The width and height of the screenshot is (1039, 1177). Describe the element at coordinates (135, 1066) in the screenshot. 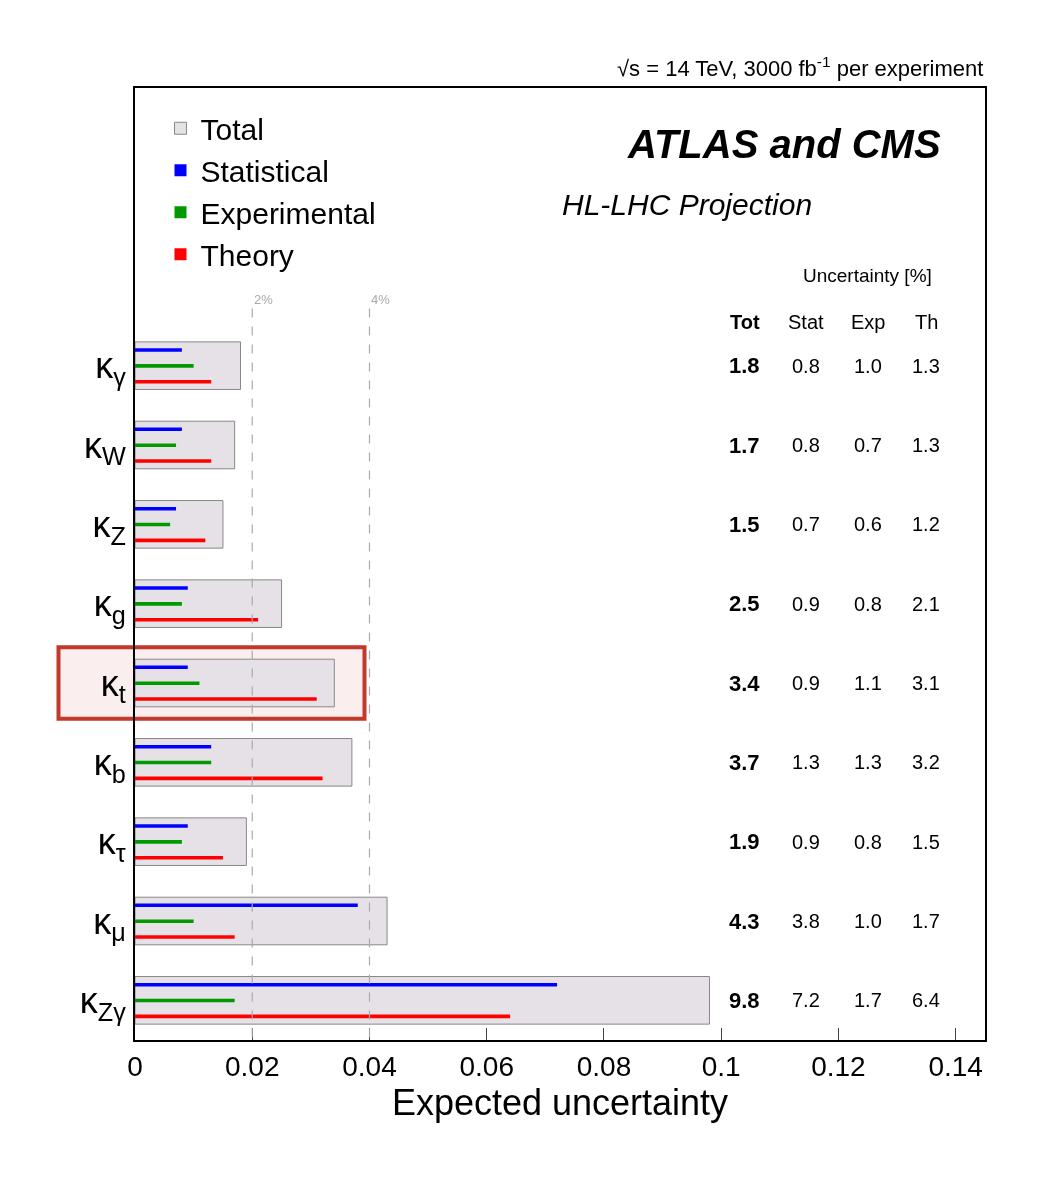

I see `x-tick-label: 0` at that location.